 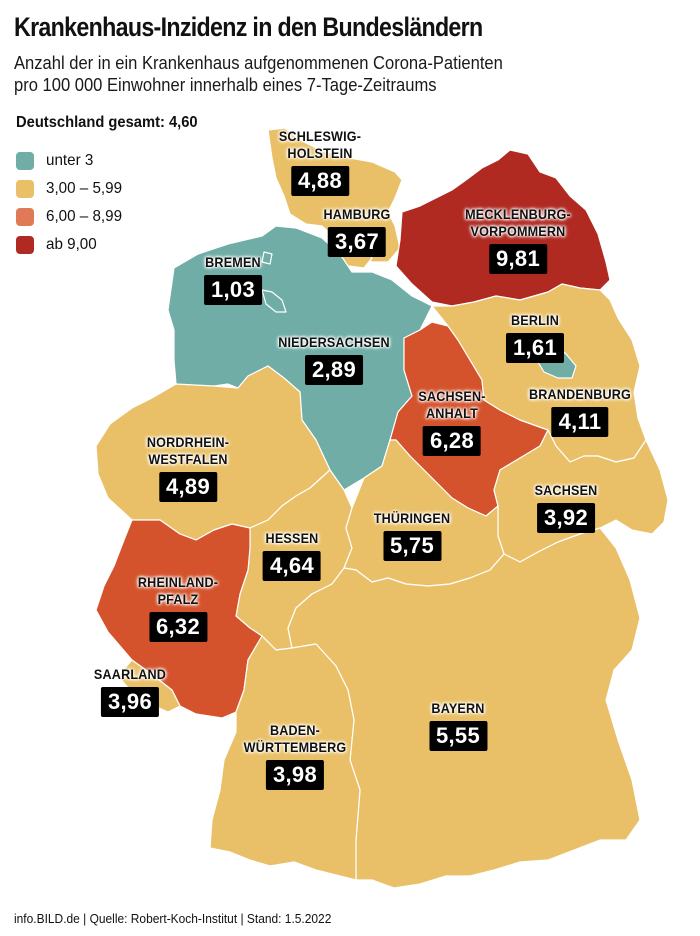 I want to click on national-total: Deutschland gesamt: 4,60, so click(x=107, y=122).